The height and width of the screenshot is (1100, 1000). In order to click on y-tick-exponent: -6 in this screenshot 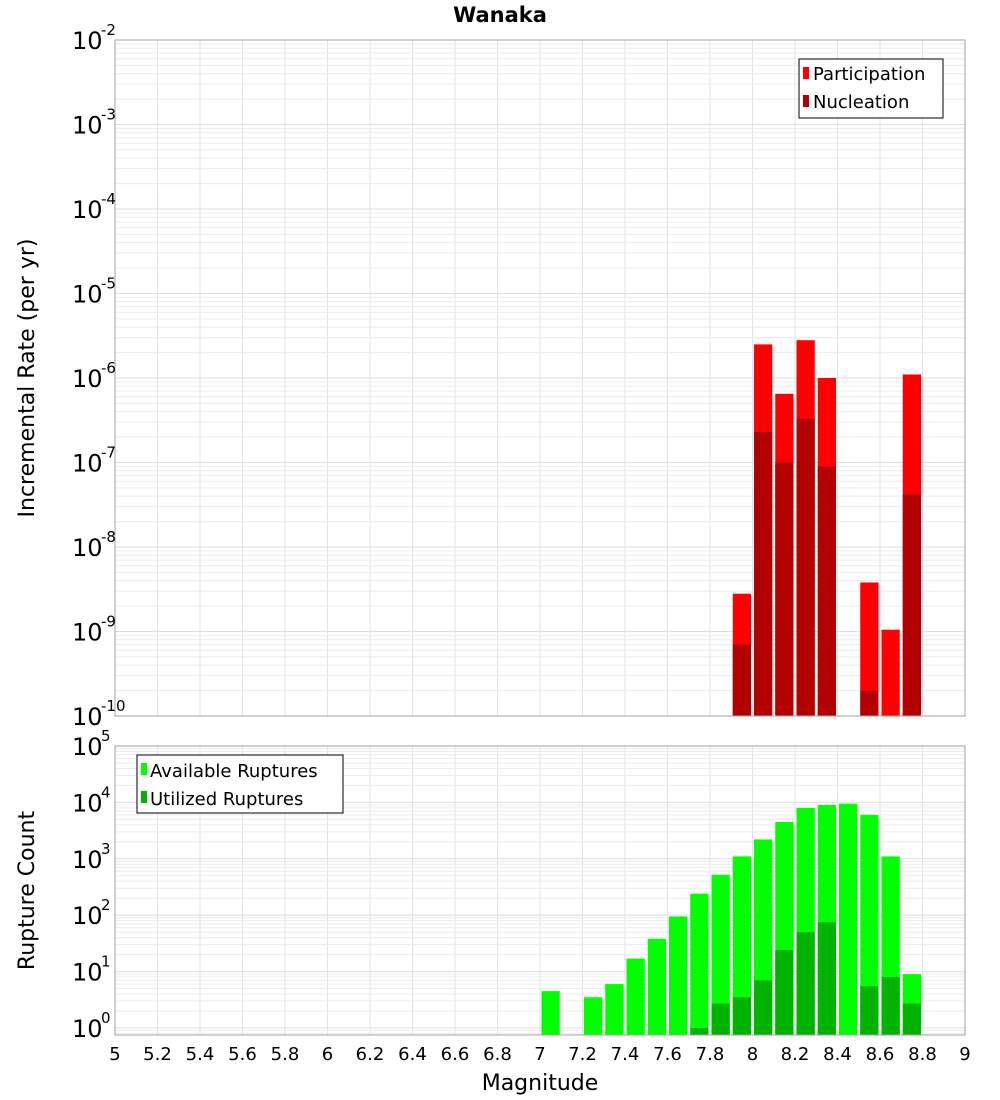, I will do `click(108, 368)`.